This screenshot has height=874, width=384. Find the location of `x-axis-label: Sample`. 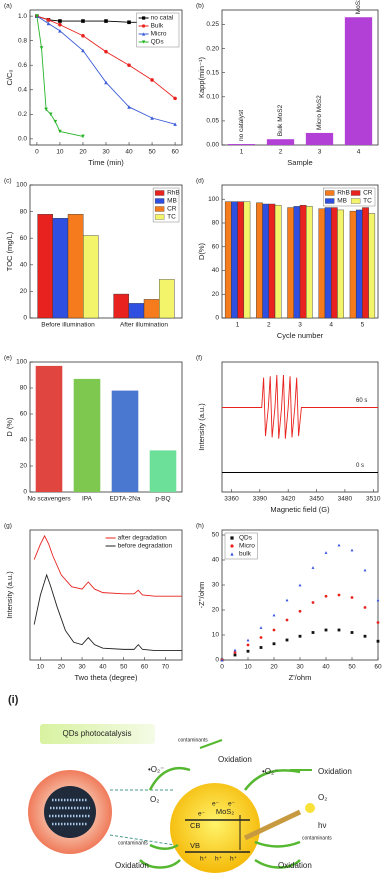

x-axis-label: Sample is located at coordinates (299, 162).